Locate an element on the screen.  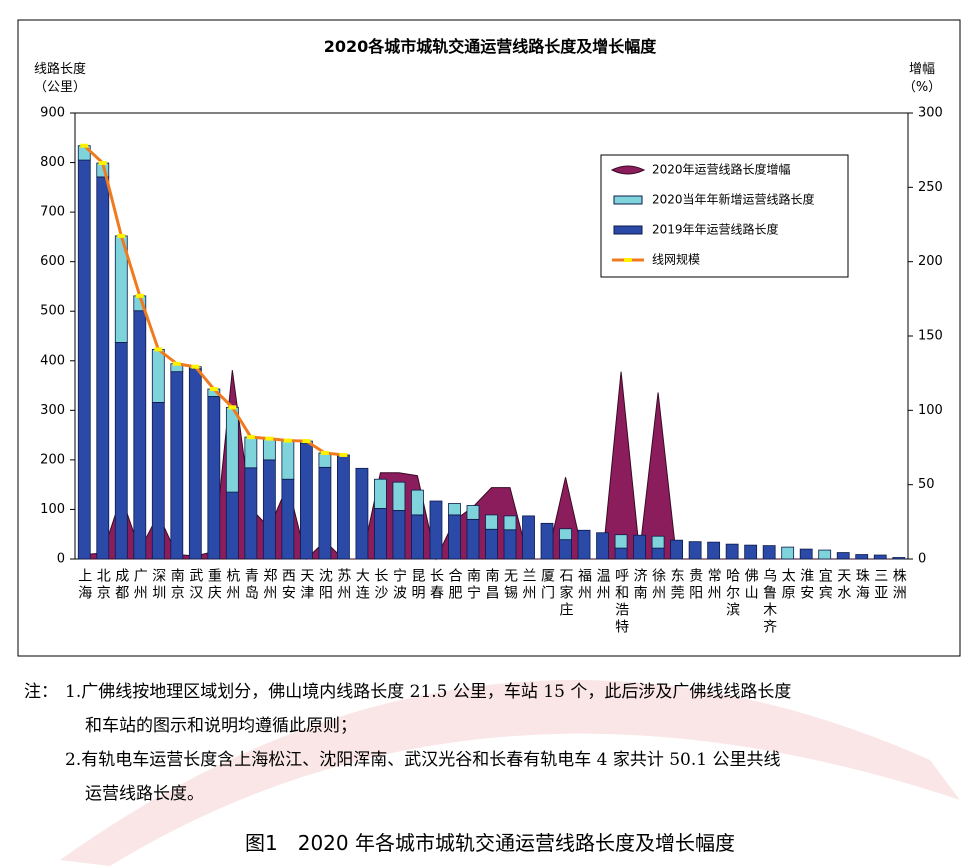
y-axis-unit: （公里） is located at coordinates (60, 87).